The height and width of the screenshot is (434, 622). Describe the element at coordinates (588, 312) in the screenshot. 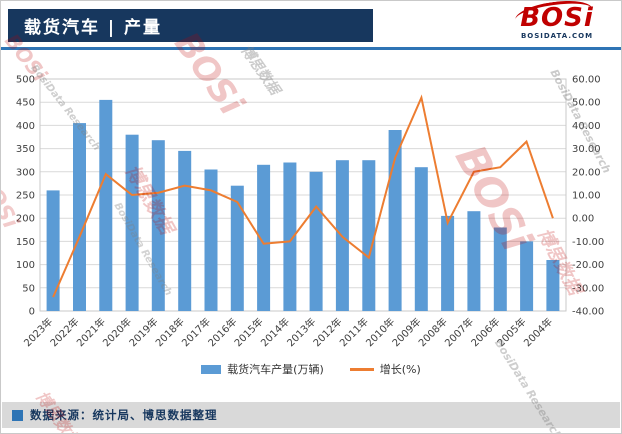

I see `right-axis-tick: -40.00` at that location.